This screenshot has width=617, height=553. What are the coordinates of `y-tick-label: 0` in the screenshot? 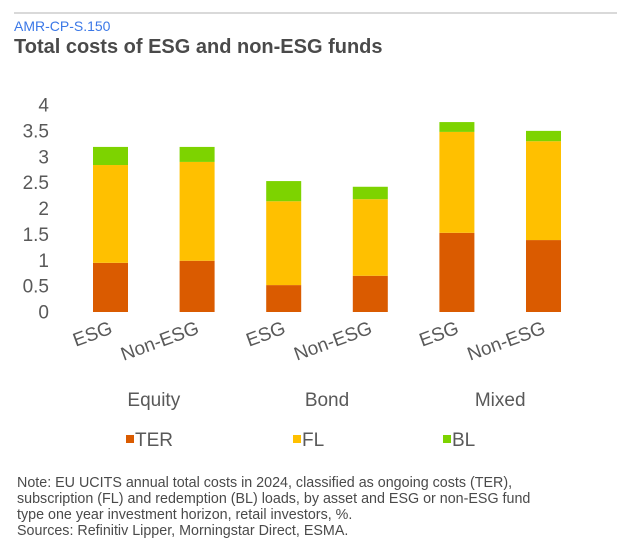 It's located at (43, 313).